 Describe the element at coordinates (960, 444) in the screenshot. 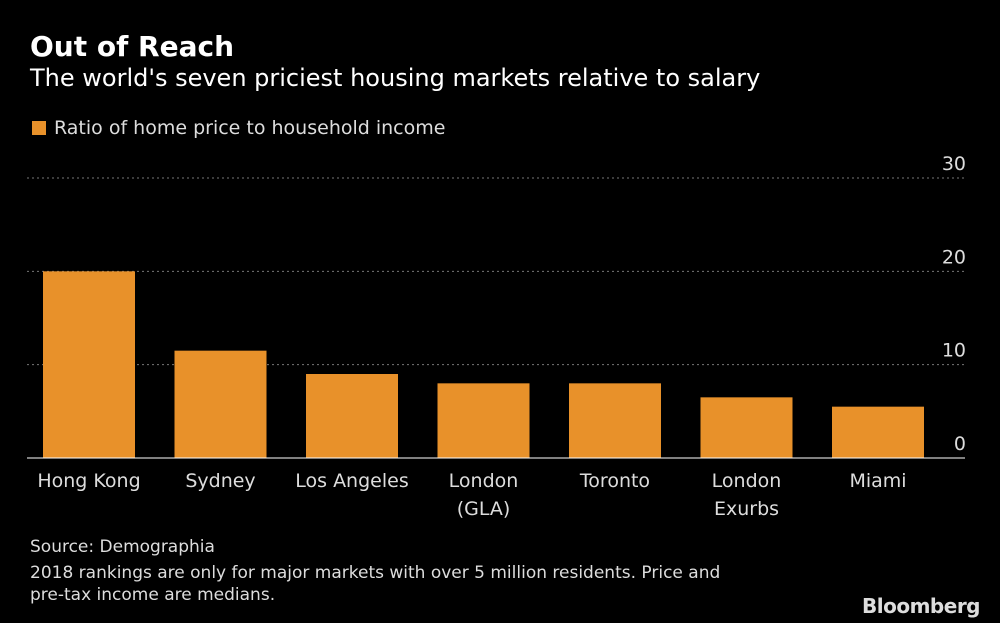

I see `y-tick-label-0: 0` at that location.